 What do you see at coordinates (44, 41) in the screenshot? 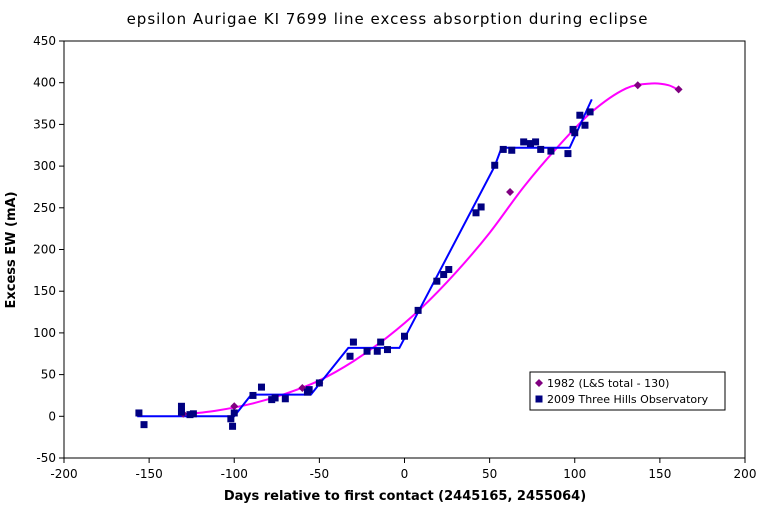
I see `y-tick-label: 450` at bounding box center [44, 41].